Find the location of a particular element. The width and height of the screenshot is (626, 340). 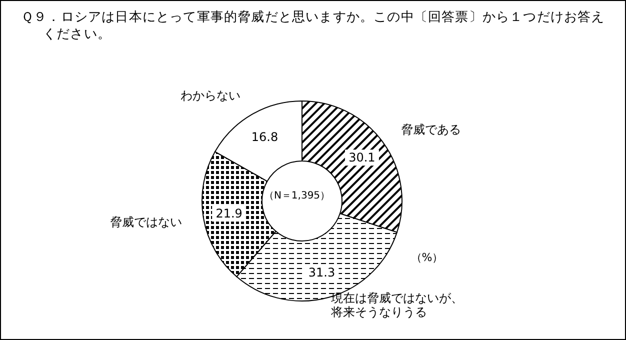

chart-title: Ｑ９．ロシアは日本にとって軍事的脅威だと思いますか。この中〔回答票〕から１つだけお答えください。 is located at coordinates (313, 26).